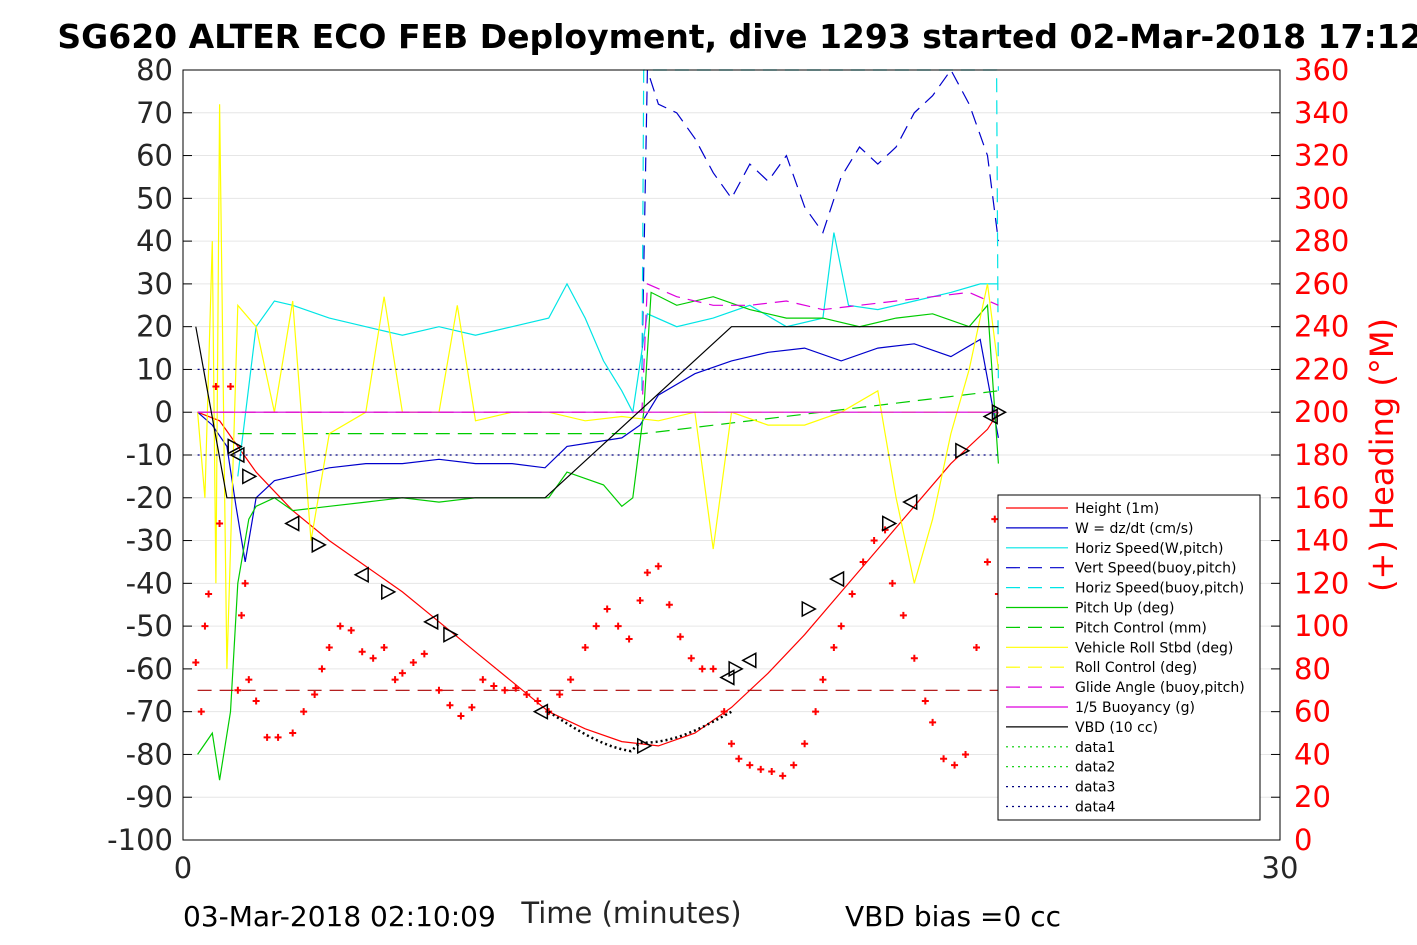 This screenshot has height=945, width=1417. I want to click on y-tick-label: -70, so click(149, 712).